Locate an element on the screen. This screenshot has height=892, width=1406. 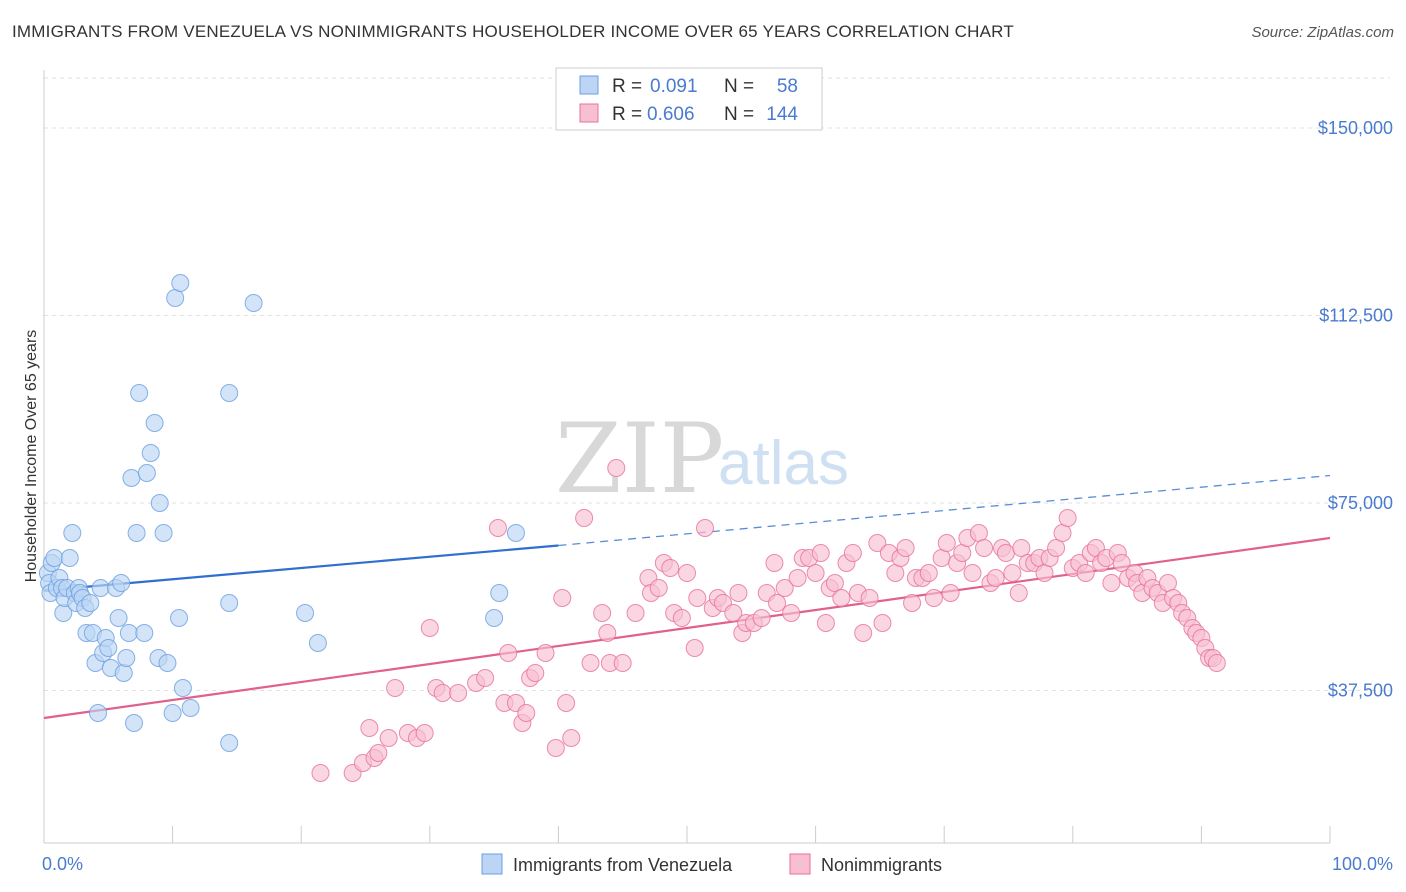
x-tick-label-0: 0.0% is located at coordinates (62, 864).